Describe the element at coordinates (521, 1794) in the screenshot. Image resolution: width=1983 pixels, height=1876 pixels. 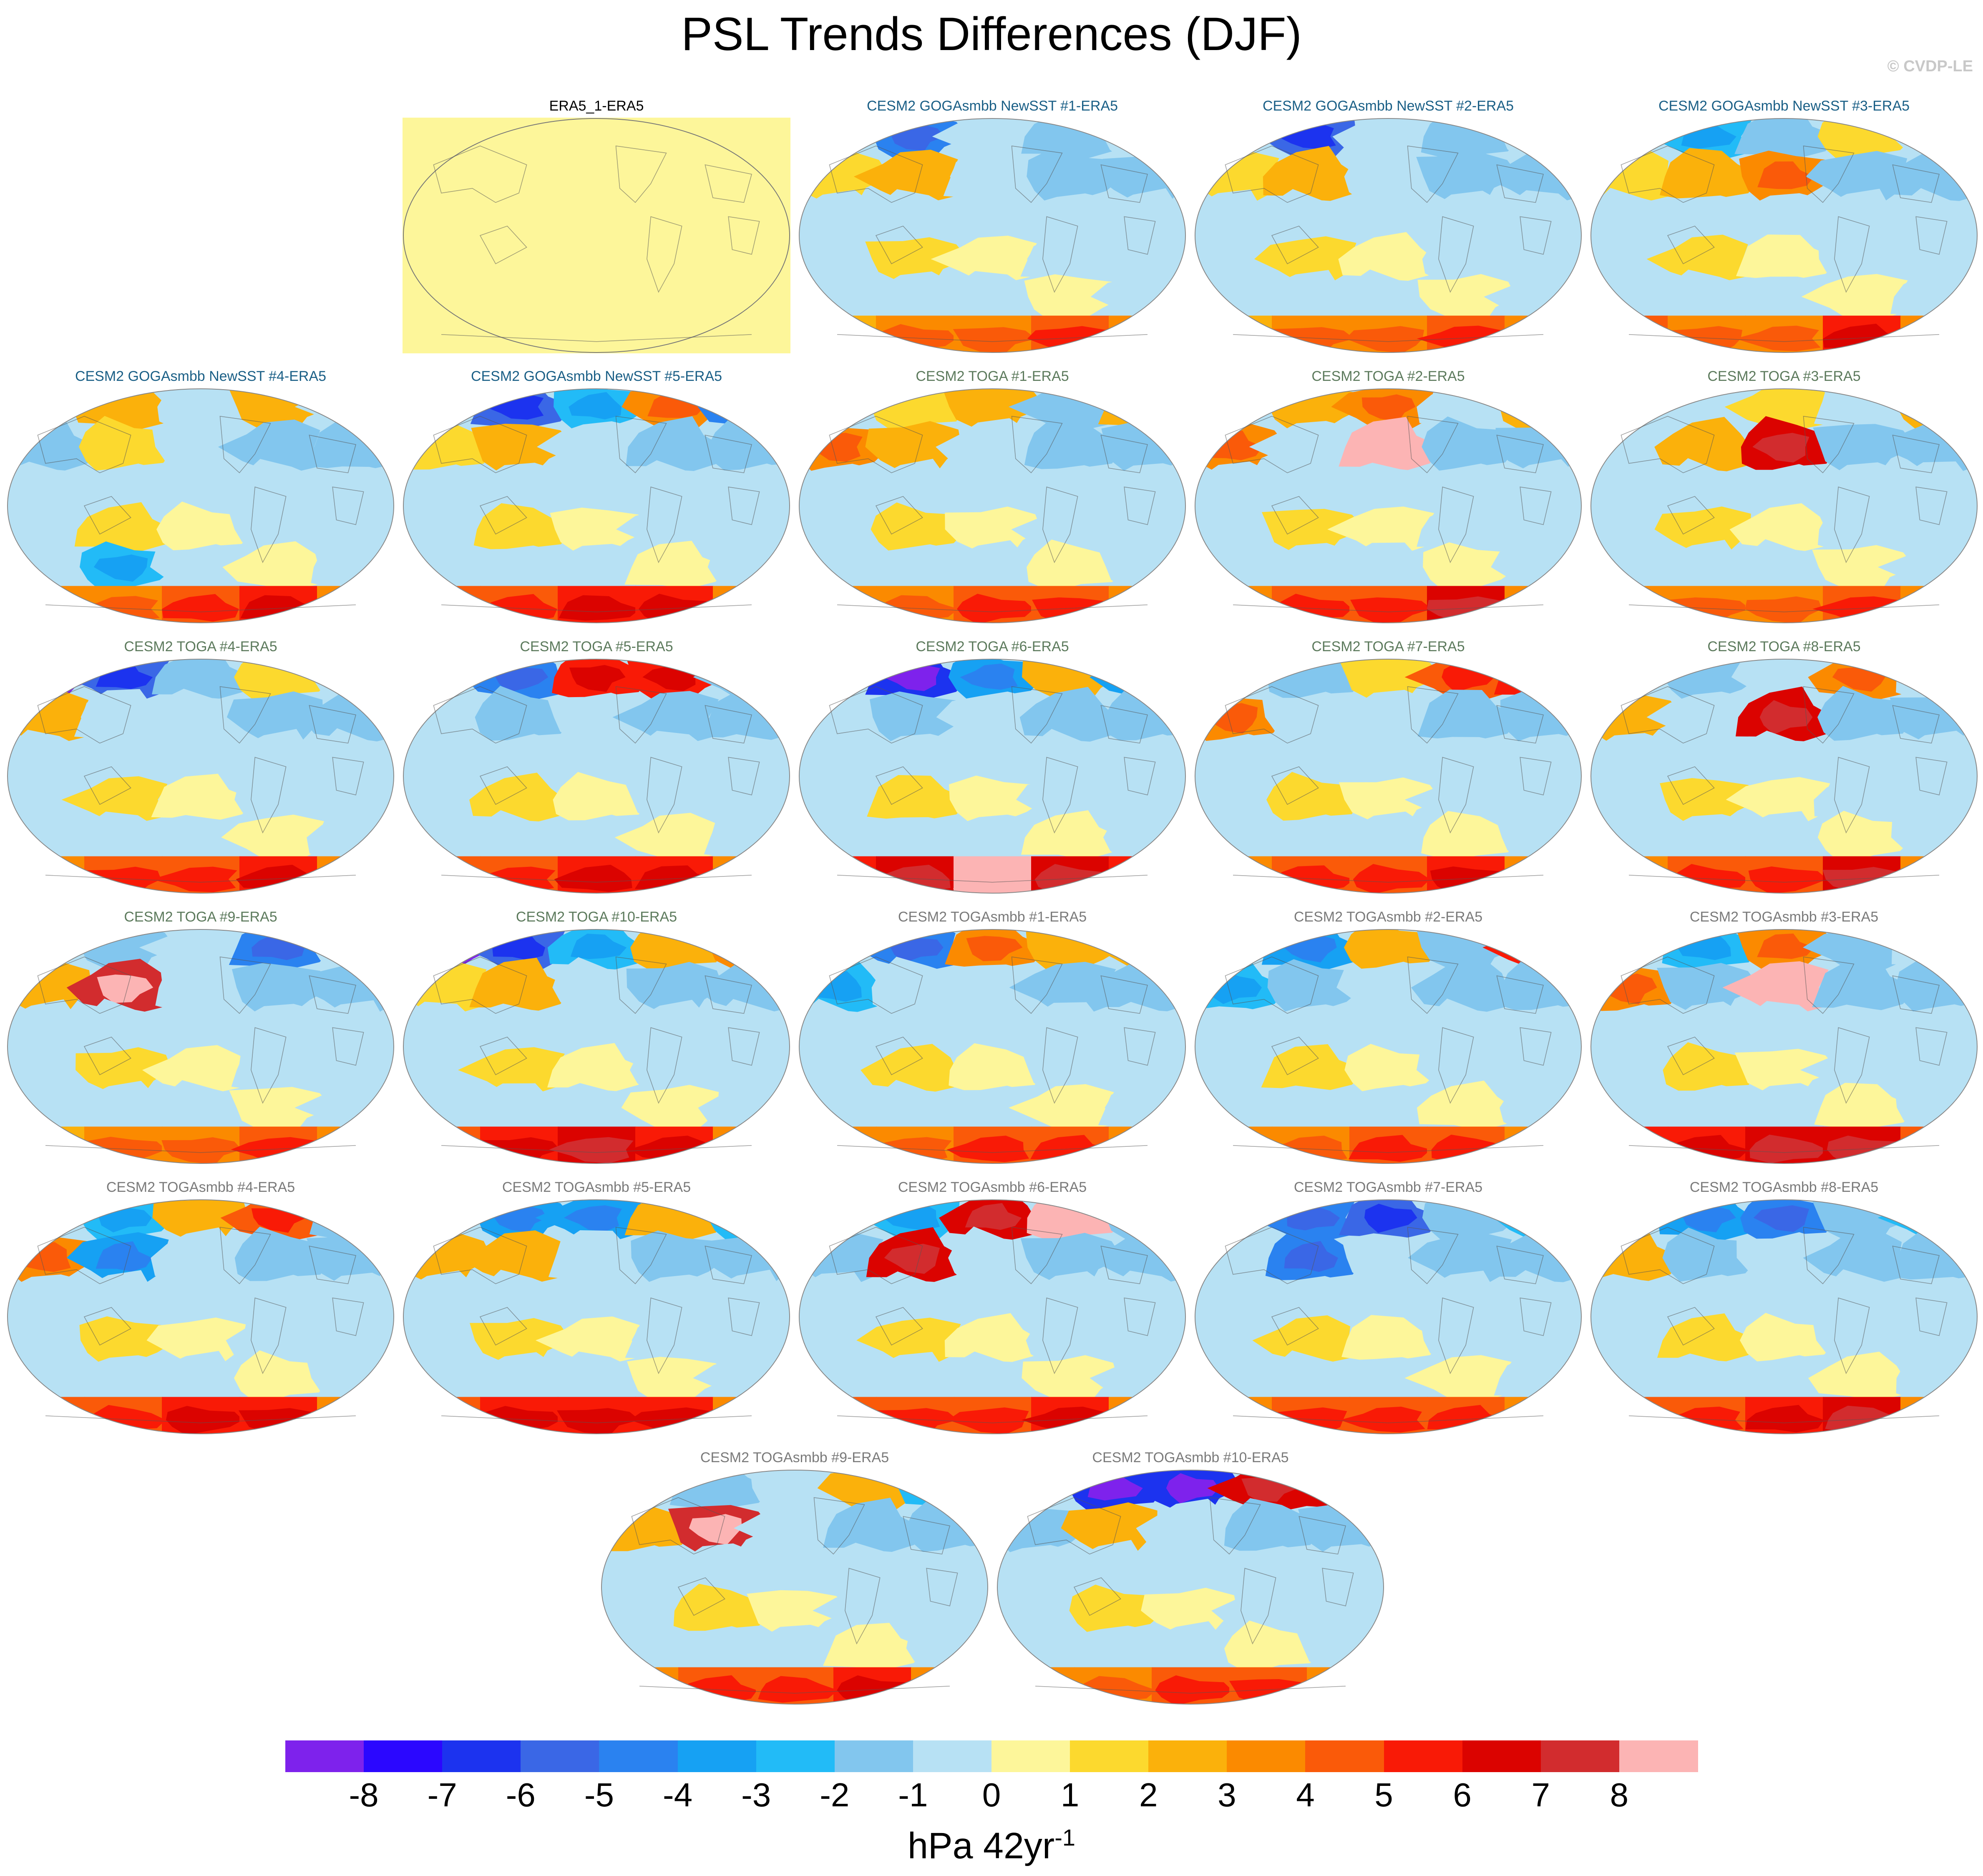
I see `colorbar-tick-label: -6` at that location.